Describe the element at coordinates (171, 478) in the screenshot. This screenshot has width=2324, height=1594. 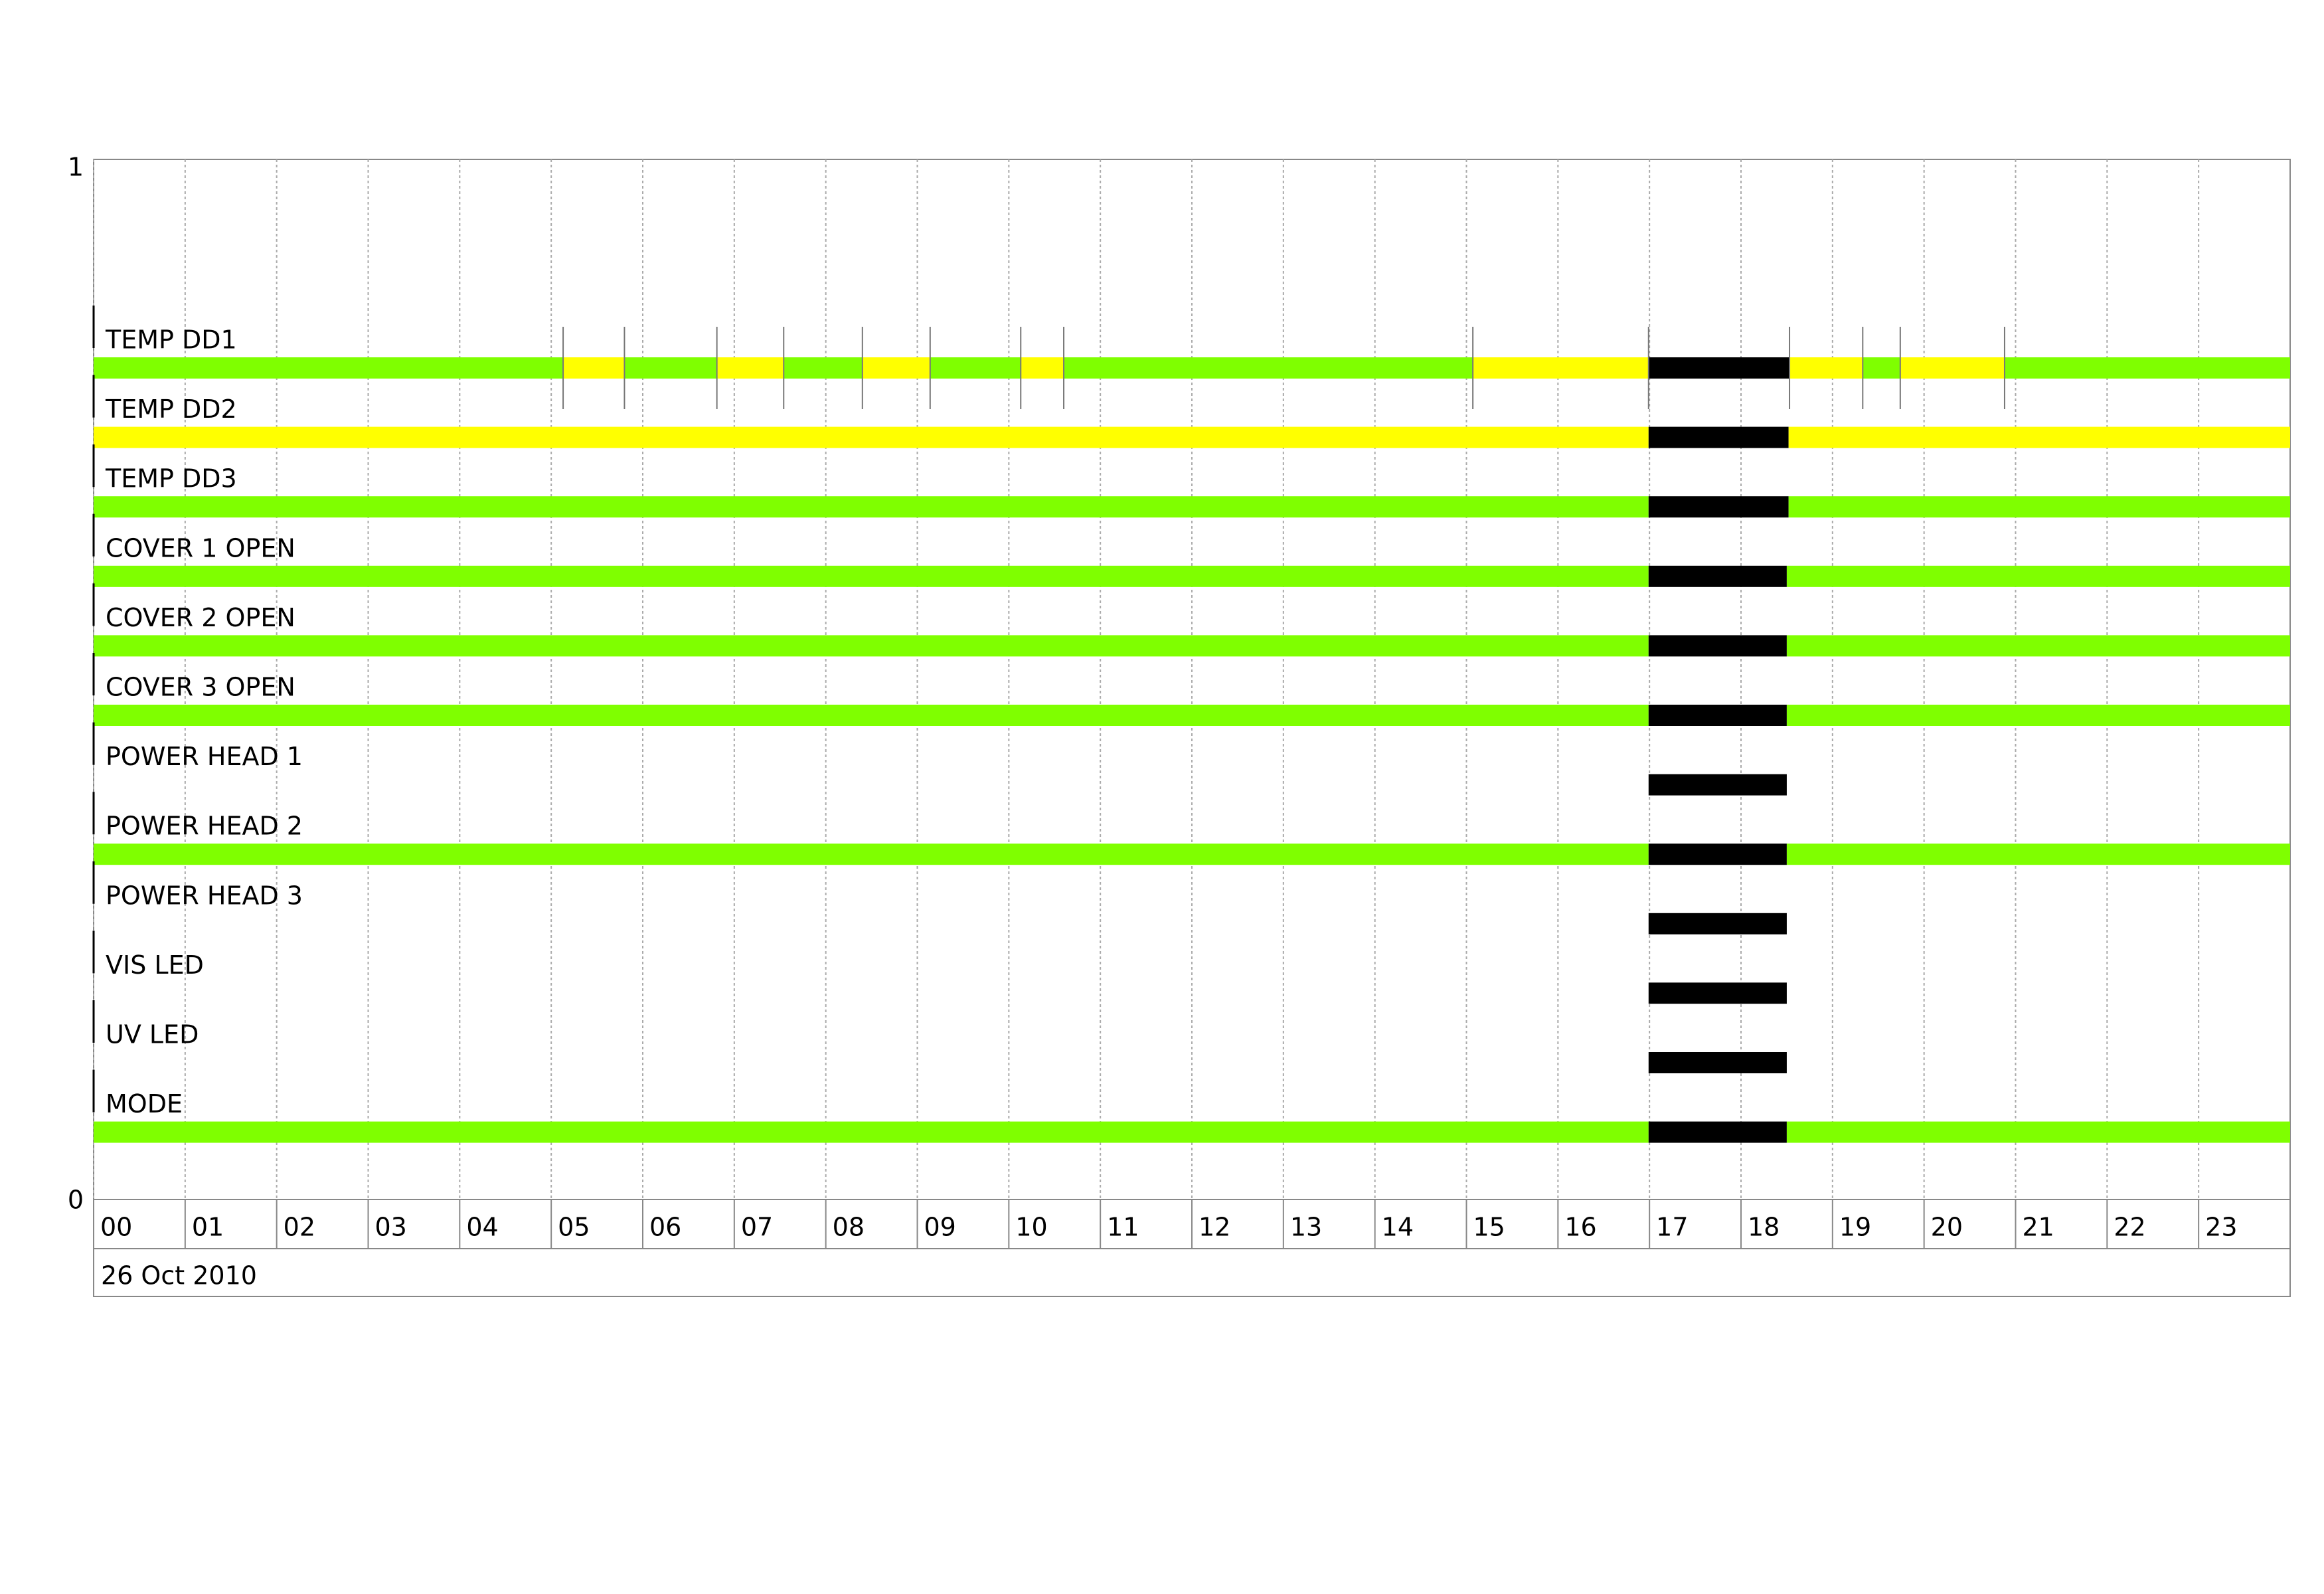
I see `row-label: TEMP DD3` at that location.